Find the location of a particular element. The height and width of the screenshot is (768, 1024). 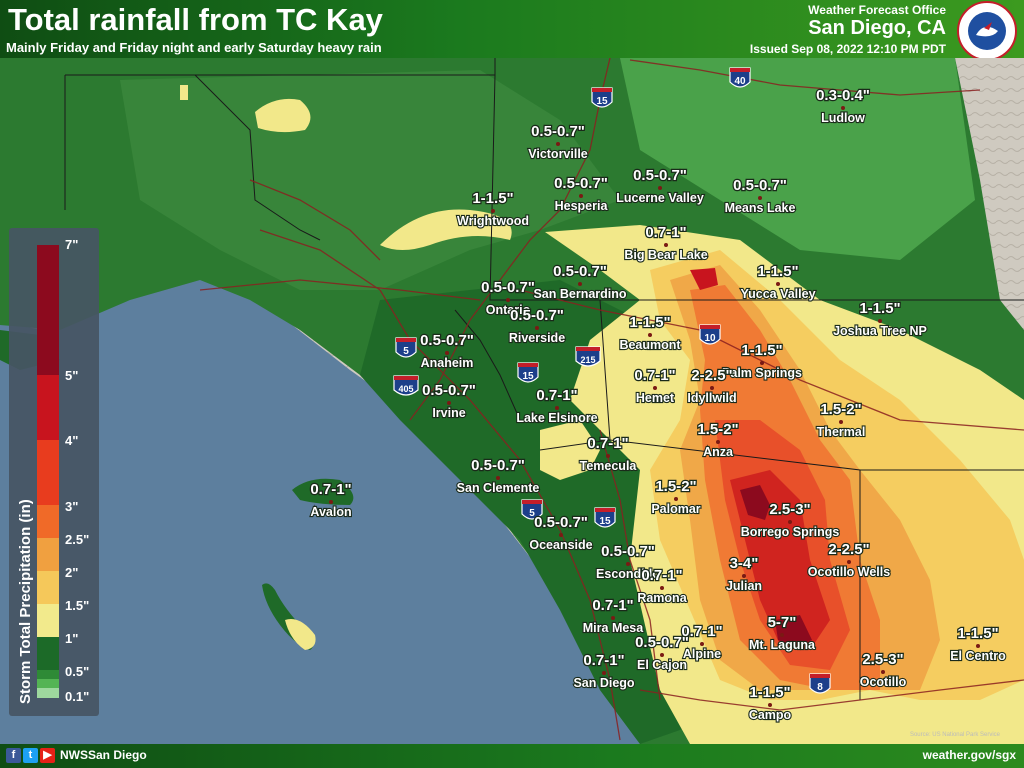

highway-40-shield: 40 is located at coordinates (740, 77).